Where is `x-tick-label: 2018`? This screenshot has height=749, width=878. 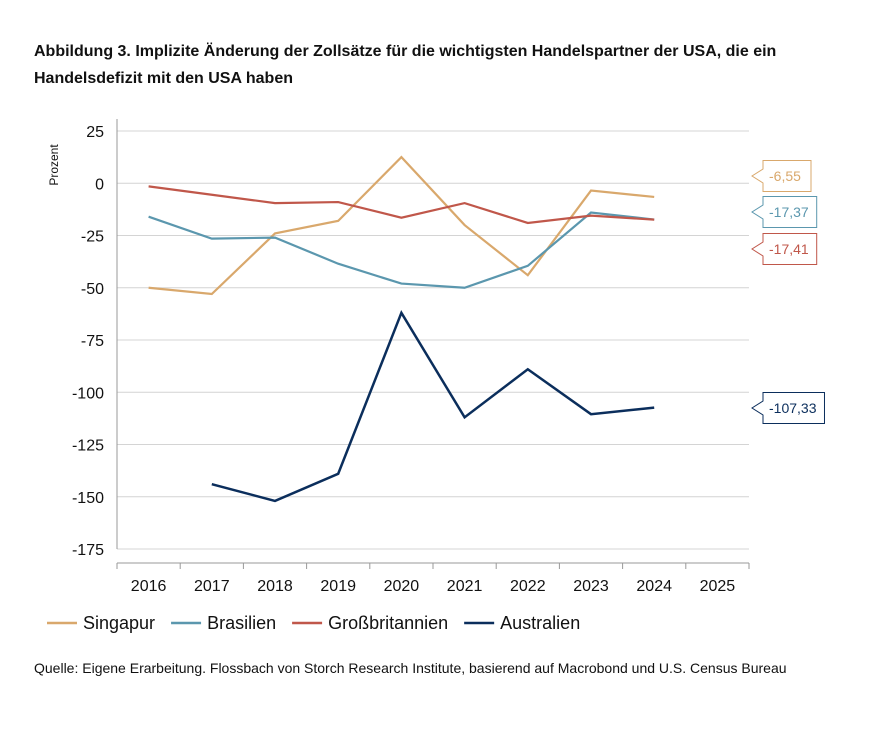
x-tick-label: 2018 is located at coordinates (275, 586).